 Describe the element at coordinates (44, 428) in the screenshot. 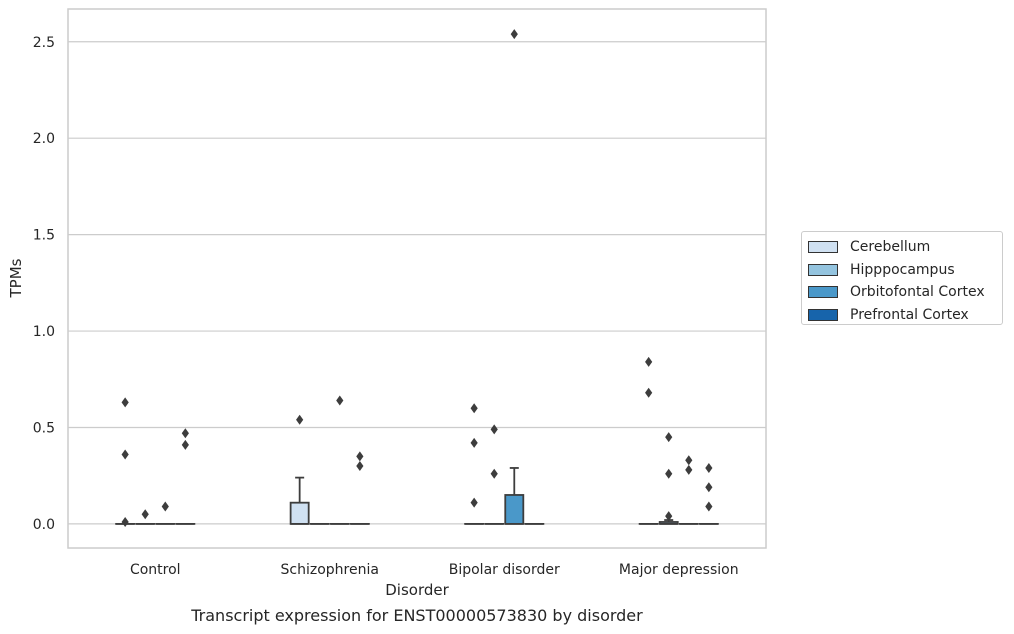

I see `y-tick-label: 0.5` at that location.